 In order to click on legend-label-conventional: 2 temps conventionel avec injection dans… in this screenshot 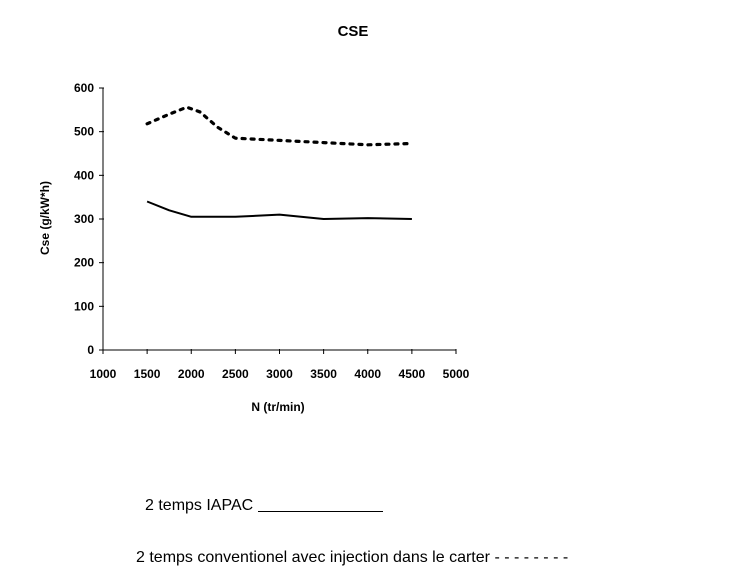, I will do `click(313, 557)`.